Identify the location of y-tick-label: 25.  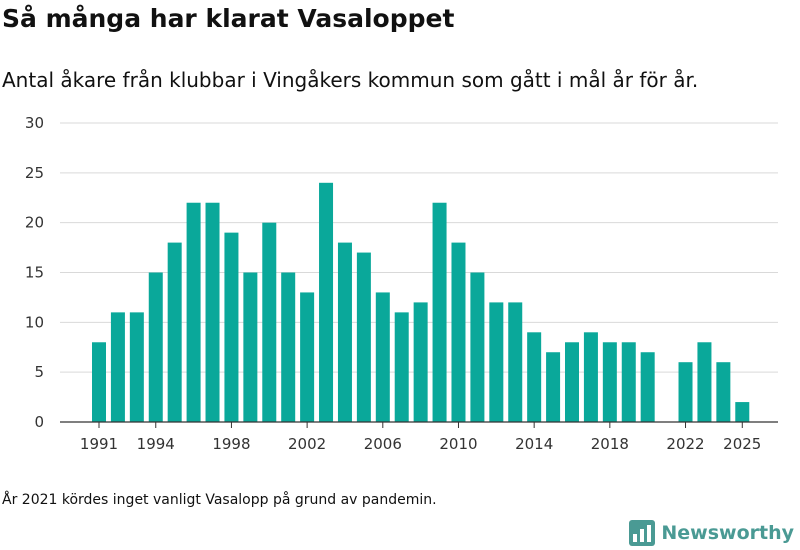
(34, 173).